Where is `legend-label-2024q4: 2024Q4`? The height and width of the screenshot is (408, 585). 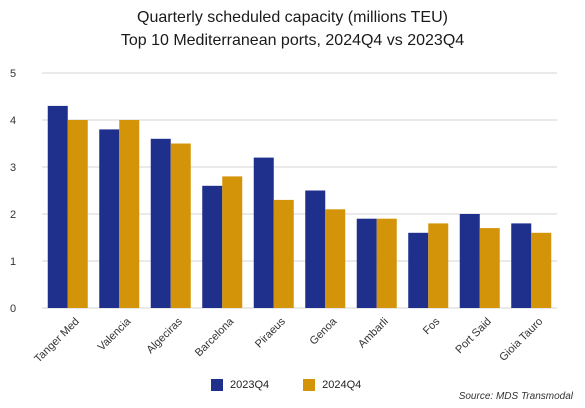 legend-label-2024q4: 2024Q4 is located at coordinates (342, 385).